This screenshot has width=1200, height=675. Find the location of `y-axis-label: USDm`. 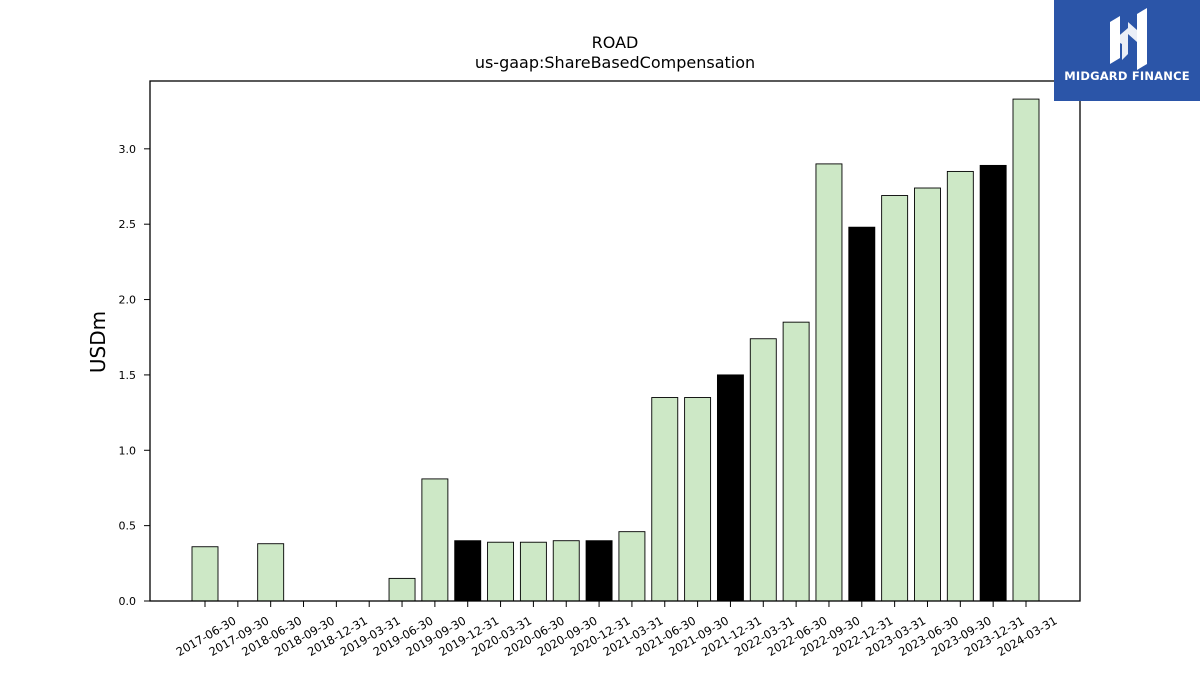

y-axis-label: USDm is located at coordinates (98, 342).